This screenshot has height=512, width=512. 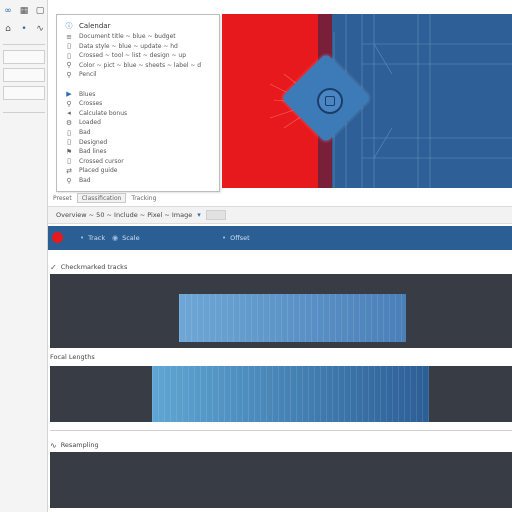 What do you see at coordinates (24, 11) in the screenshot?
I see `grid-icon: ▦` at bounding box center [24, 11].